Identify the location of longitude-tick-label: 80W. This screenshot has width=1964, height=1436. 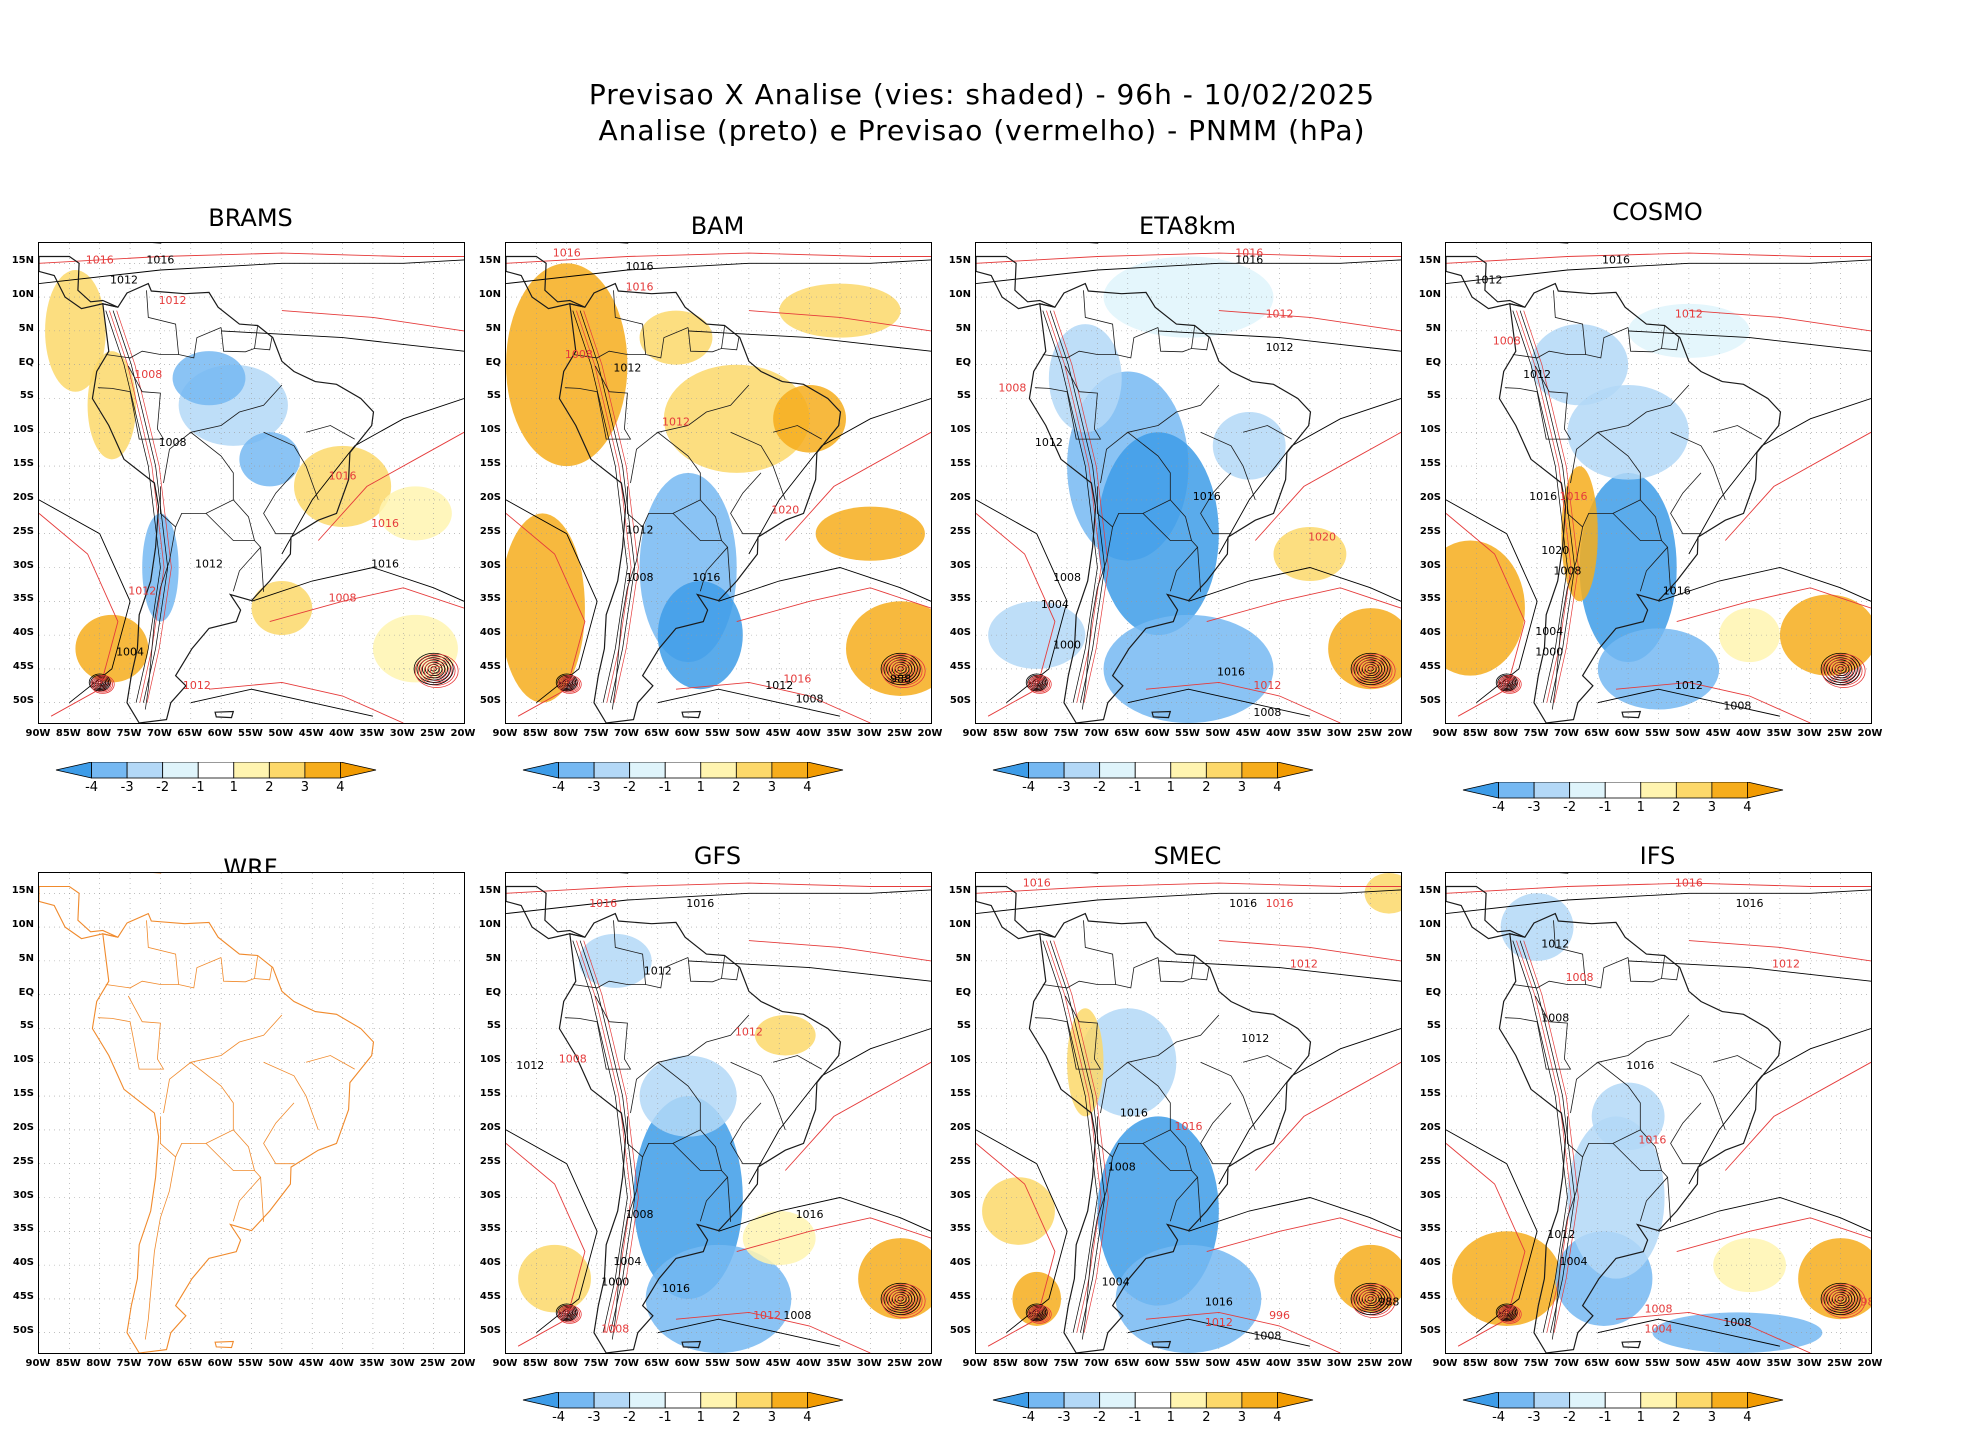
(1036, 1363).